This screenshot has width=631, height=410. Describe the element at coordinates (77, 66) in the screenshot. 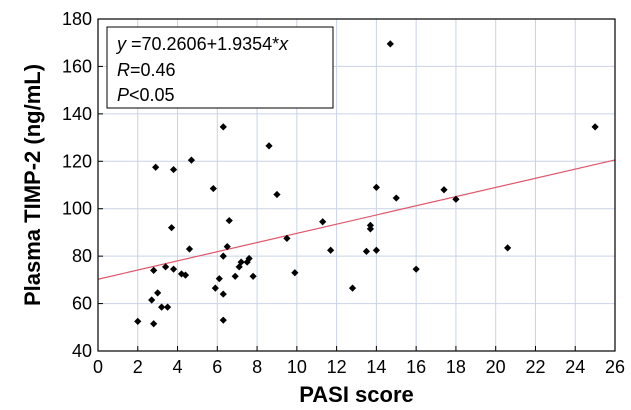

I see `y-tick-label: 160` at that location.